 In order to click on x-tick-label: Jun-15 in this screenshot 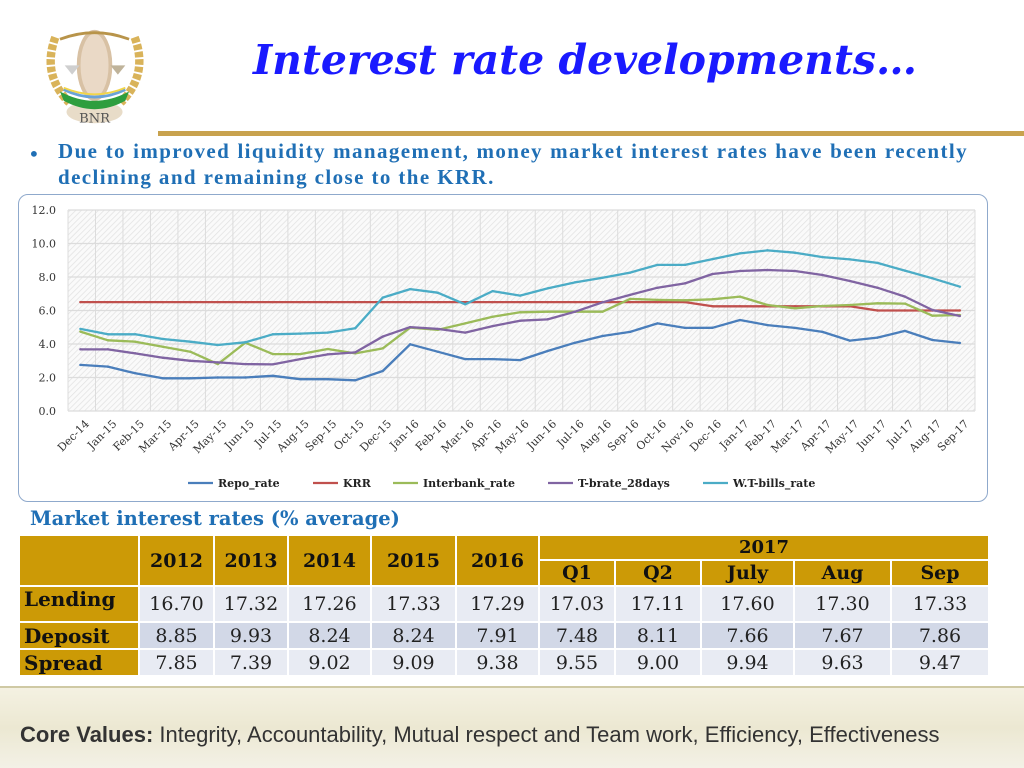, I will do `click(239, 435)`.